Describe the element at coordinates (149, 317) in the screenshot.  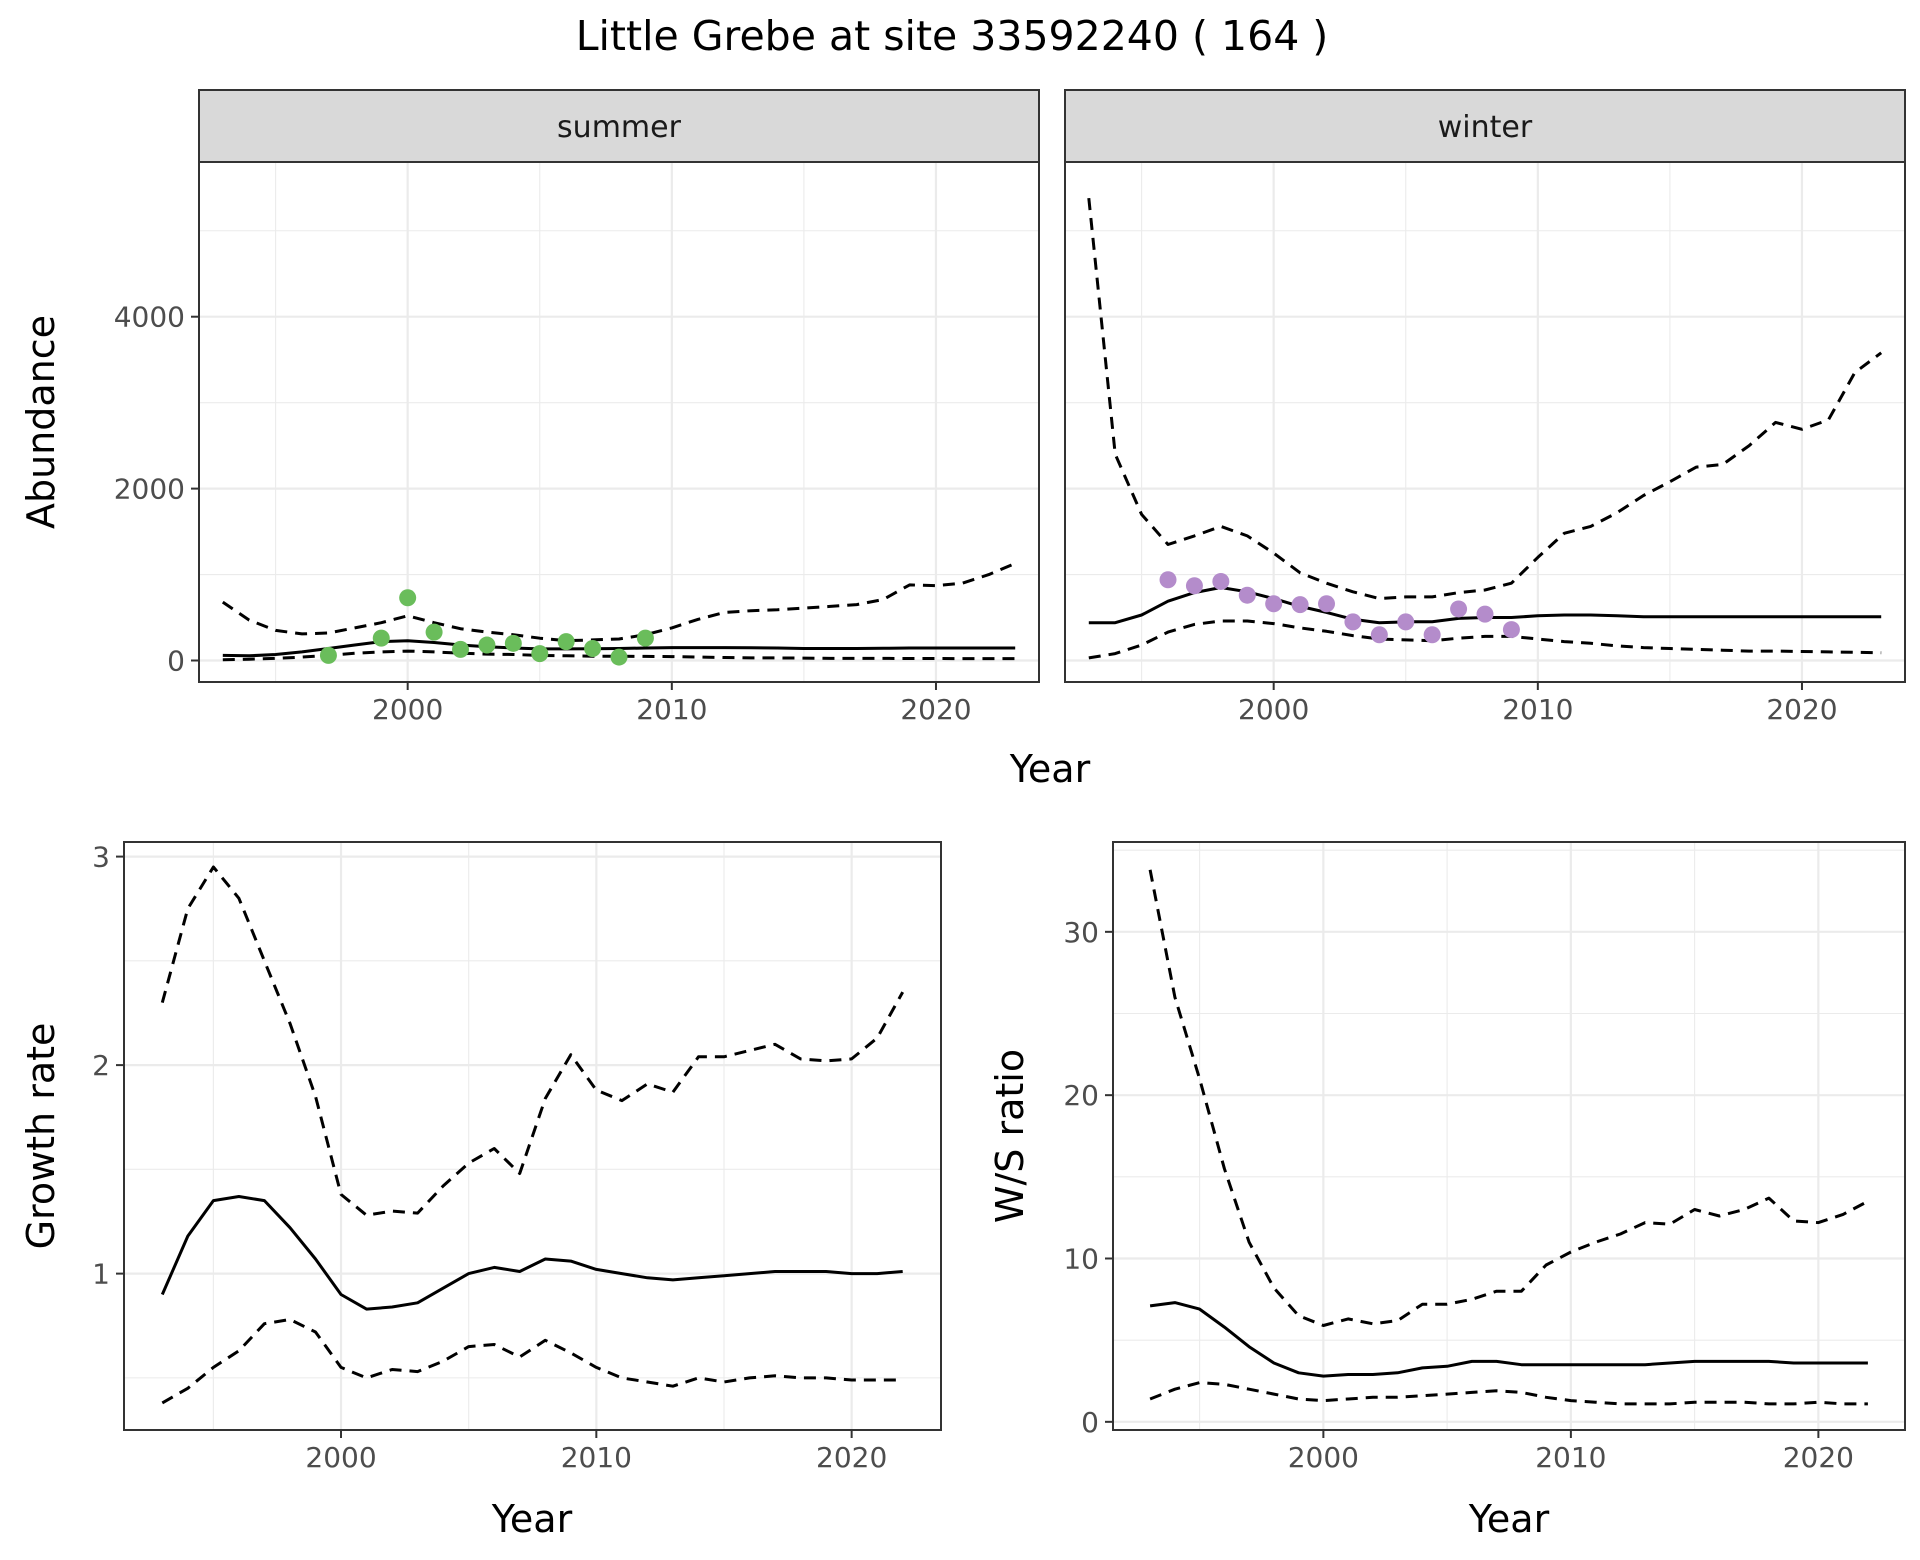
I see `y-tick-label: 4000` at that location.